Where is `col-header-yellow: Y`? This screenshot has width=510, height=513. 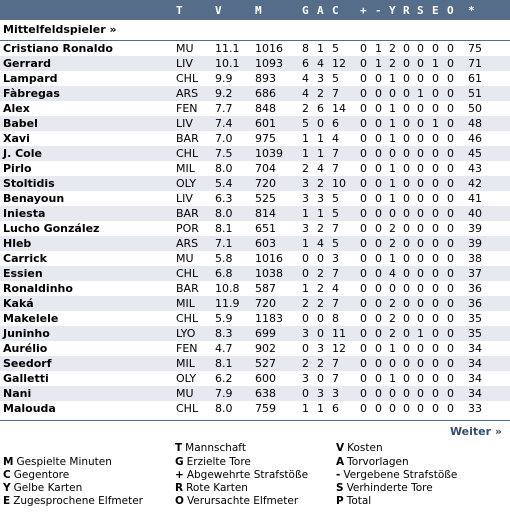
col-header-yellow: Y is located at coordinates (392, 10).